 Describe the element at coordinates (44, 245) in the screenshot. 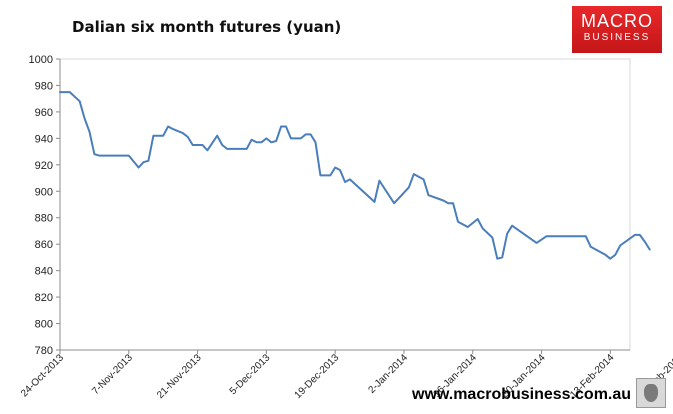

I see `y-tick-label: 860` at that location.